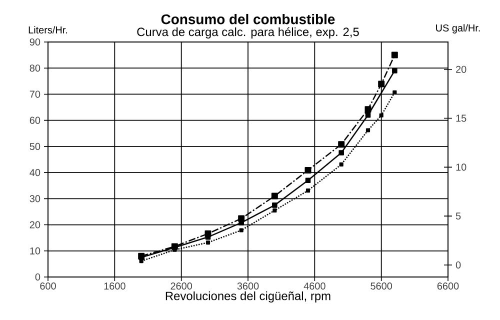 This screenshot has width=500, height=320. I want to click on y2-tick-label: 0, so click(458, 264).